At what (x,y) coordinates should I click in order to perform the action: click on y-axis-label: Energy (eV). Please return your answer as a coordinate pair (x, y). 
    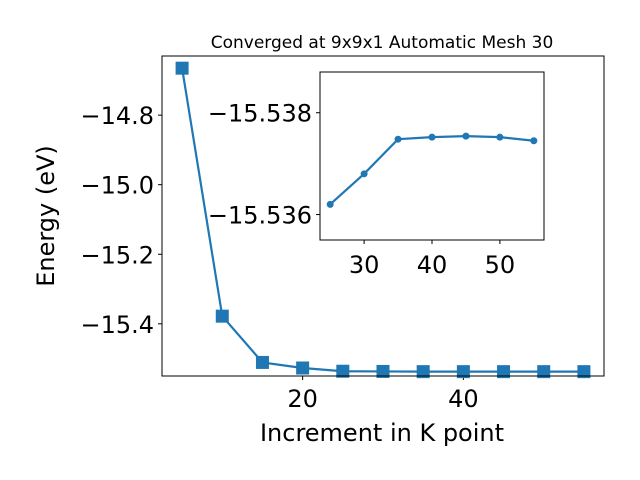
    Looking at the image, I should click on (46, 216).